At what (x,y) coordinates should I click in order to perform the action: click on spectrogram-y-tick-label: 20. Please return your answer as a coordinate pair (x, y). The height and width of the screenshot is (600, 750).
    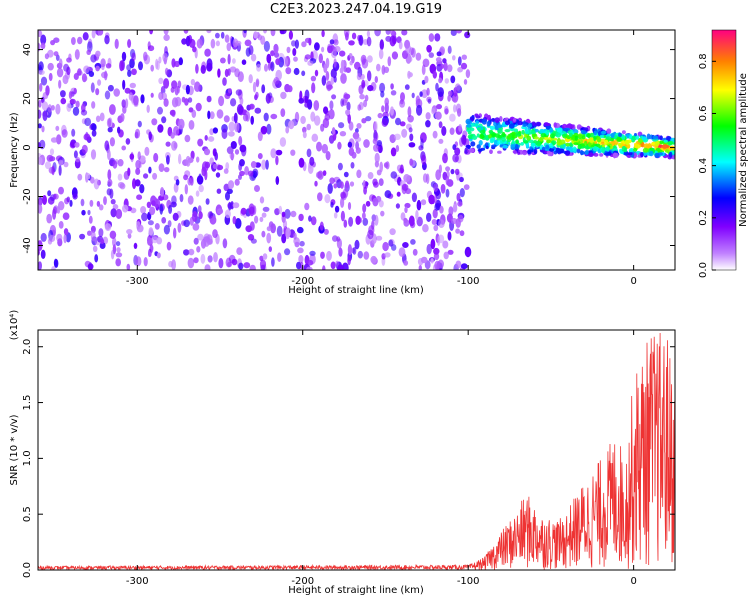
    Looking at the image, I should click on (27, 98).